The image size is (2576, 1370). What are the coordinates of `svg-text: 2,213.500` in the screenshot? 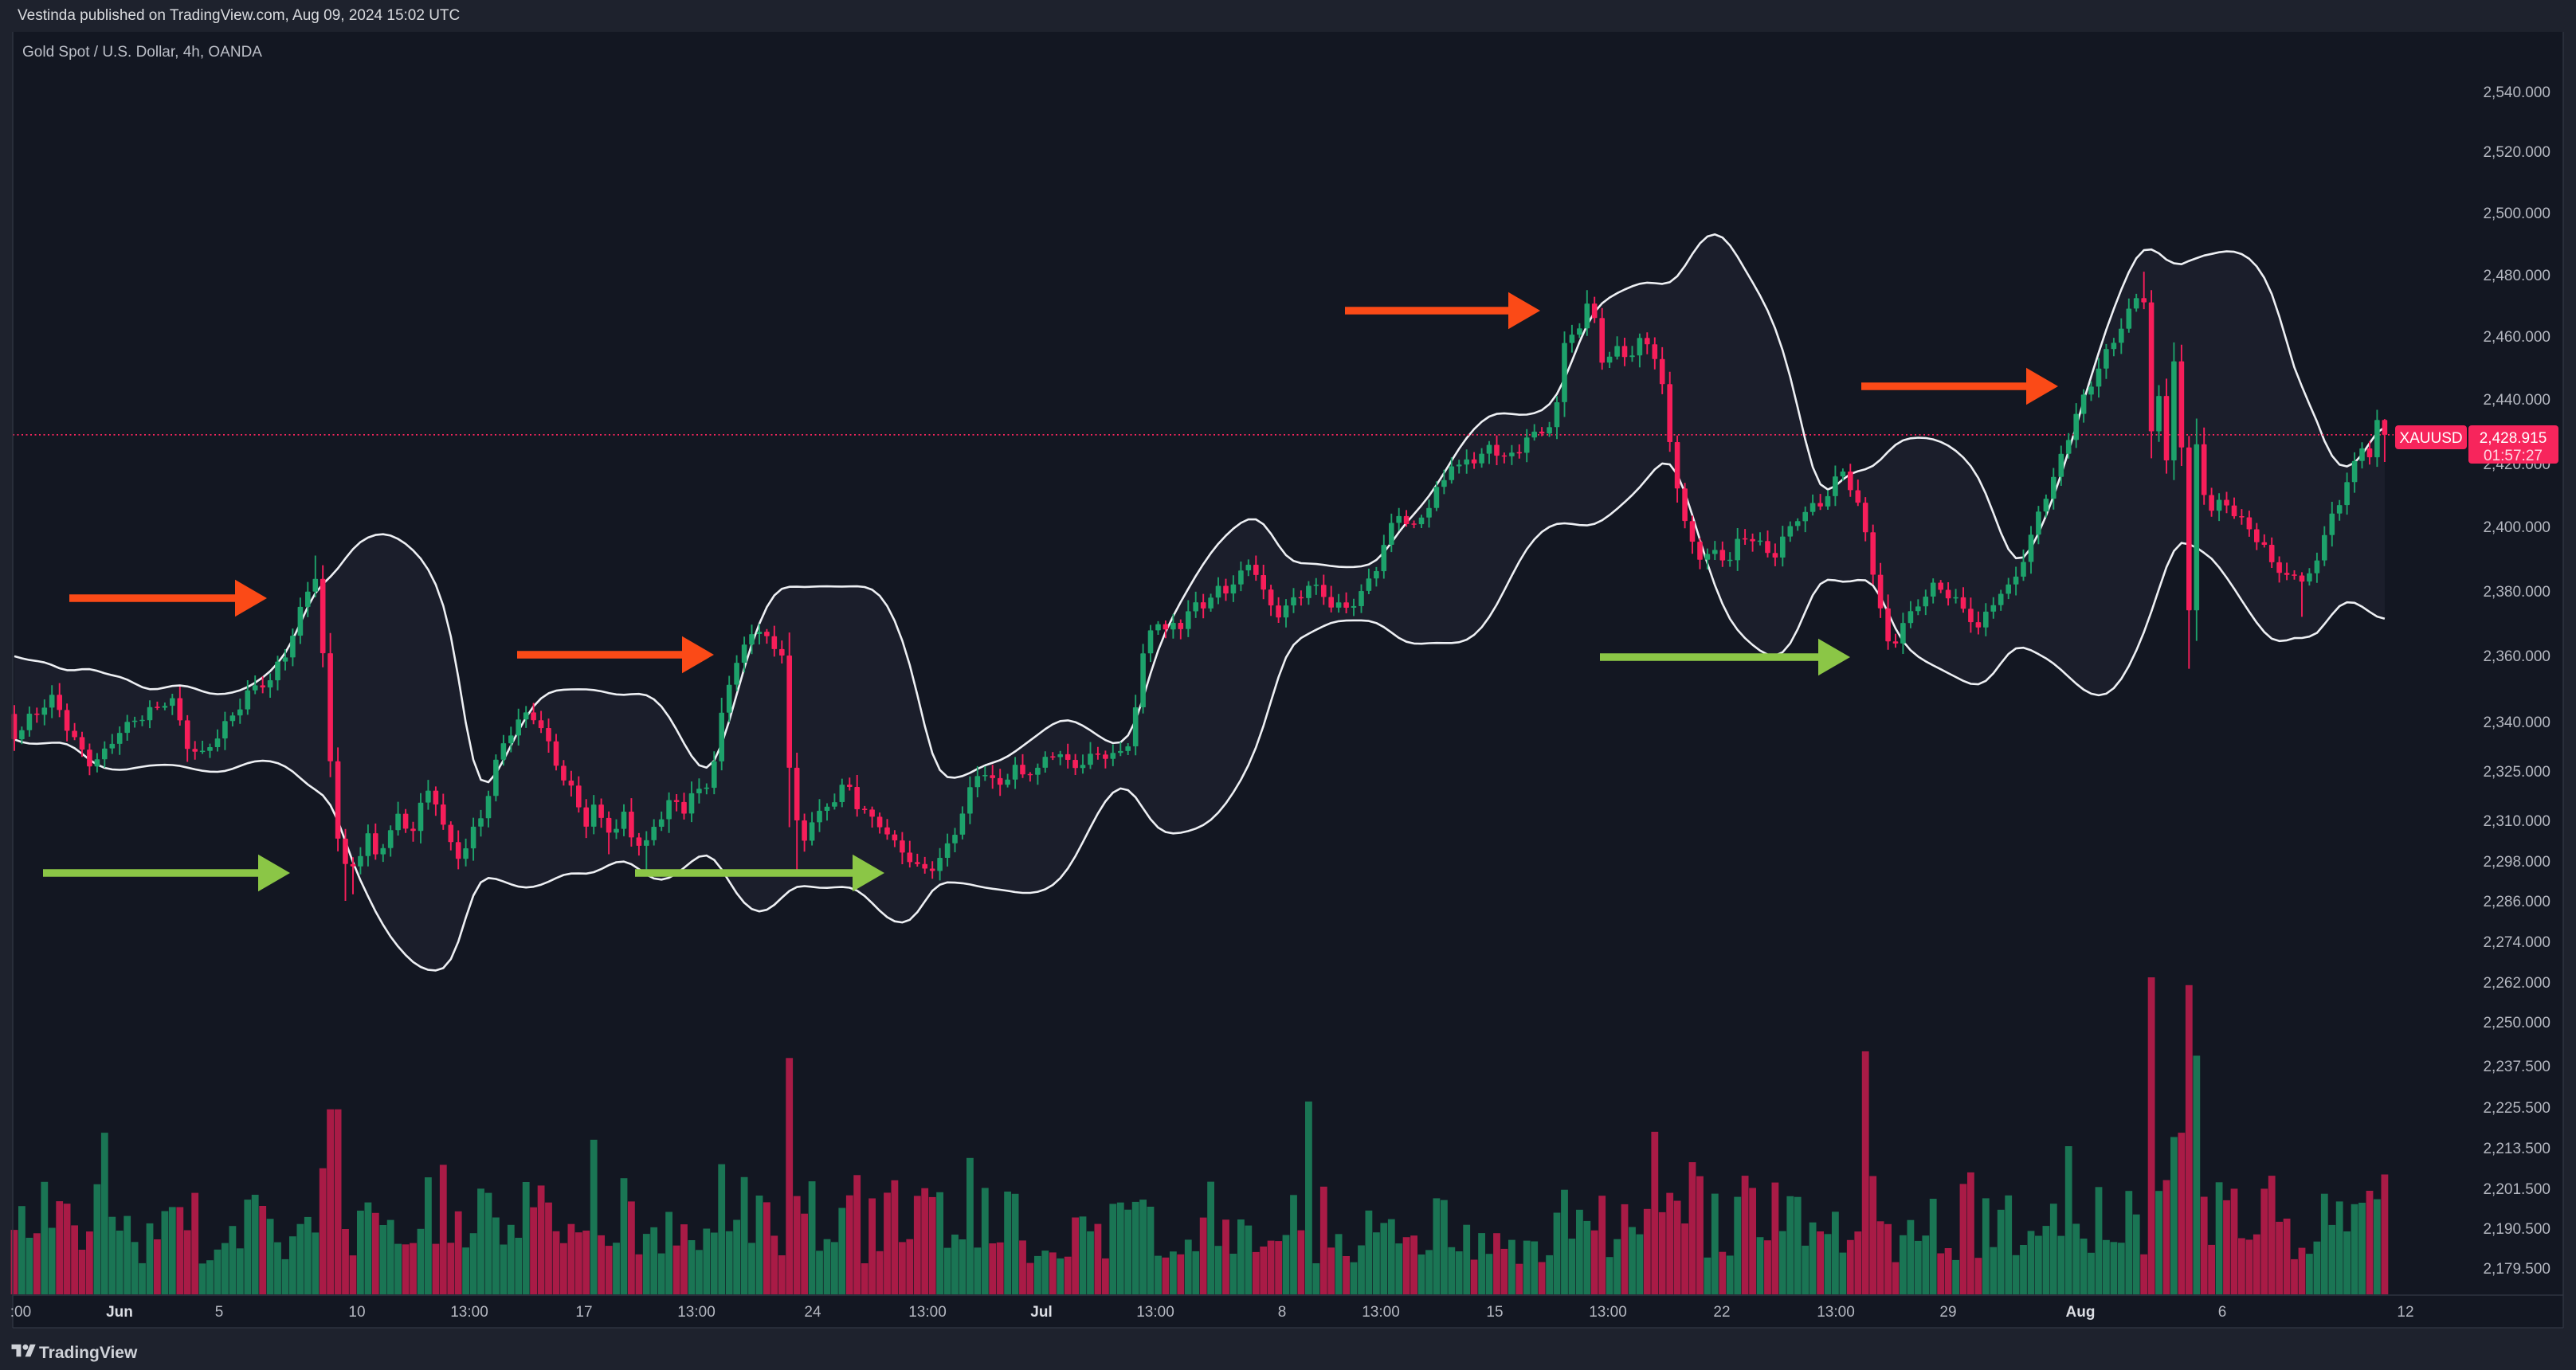 It's located at (2517, 1149).